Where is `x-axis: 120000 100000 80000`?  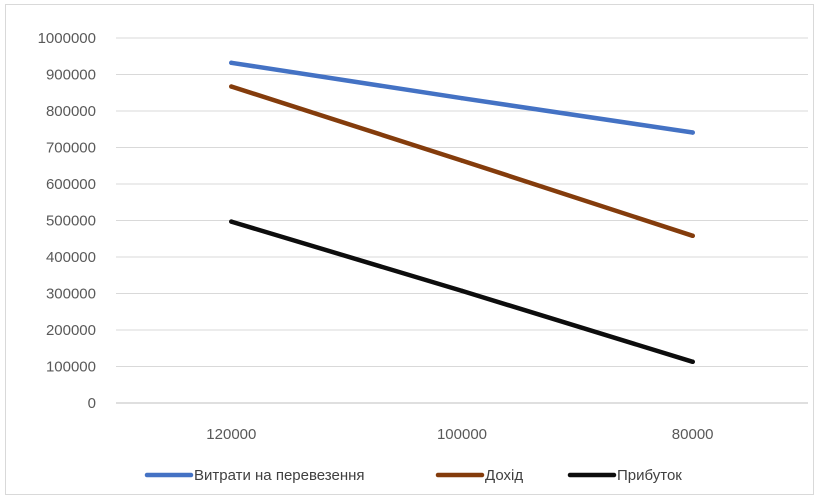 x-axis: 120000 100000 80000 is located at coordinates (459, 434).